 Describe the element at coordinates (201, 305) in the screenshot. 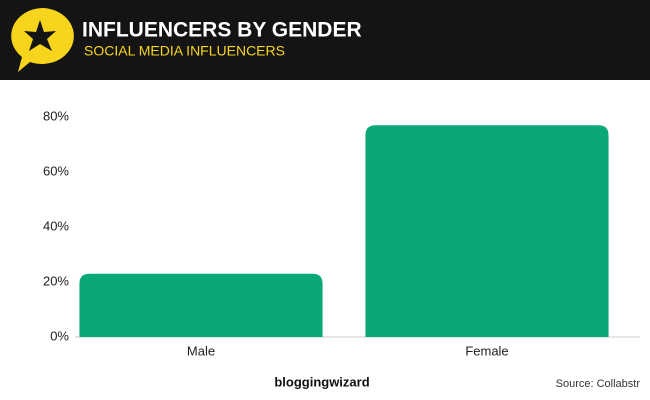

I see `bar` at that location.